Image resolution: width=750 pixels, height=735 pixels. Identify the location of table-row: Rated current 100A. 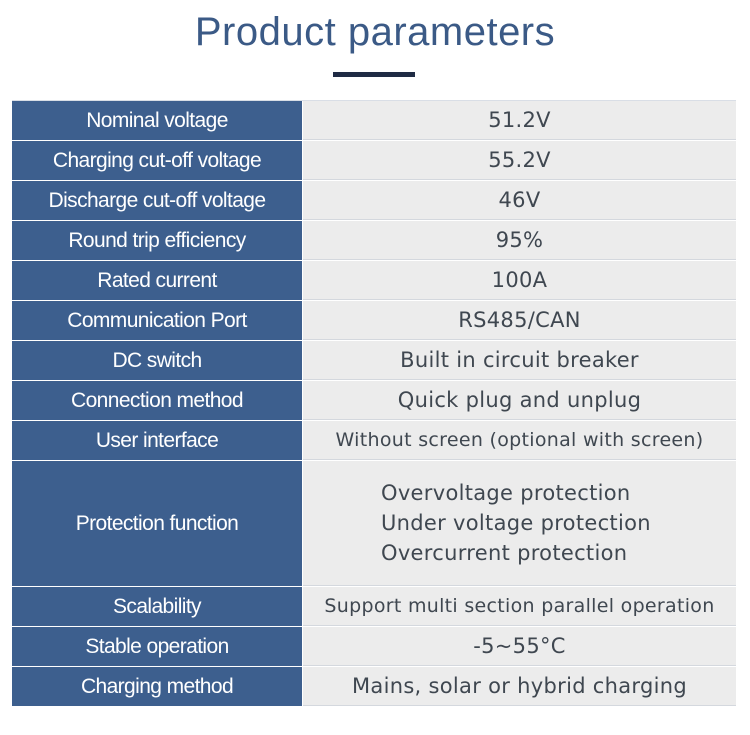
(374, 281).